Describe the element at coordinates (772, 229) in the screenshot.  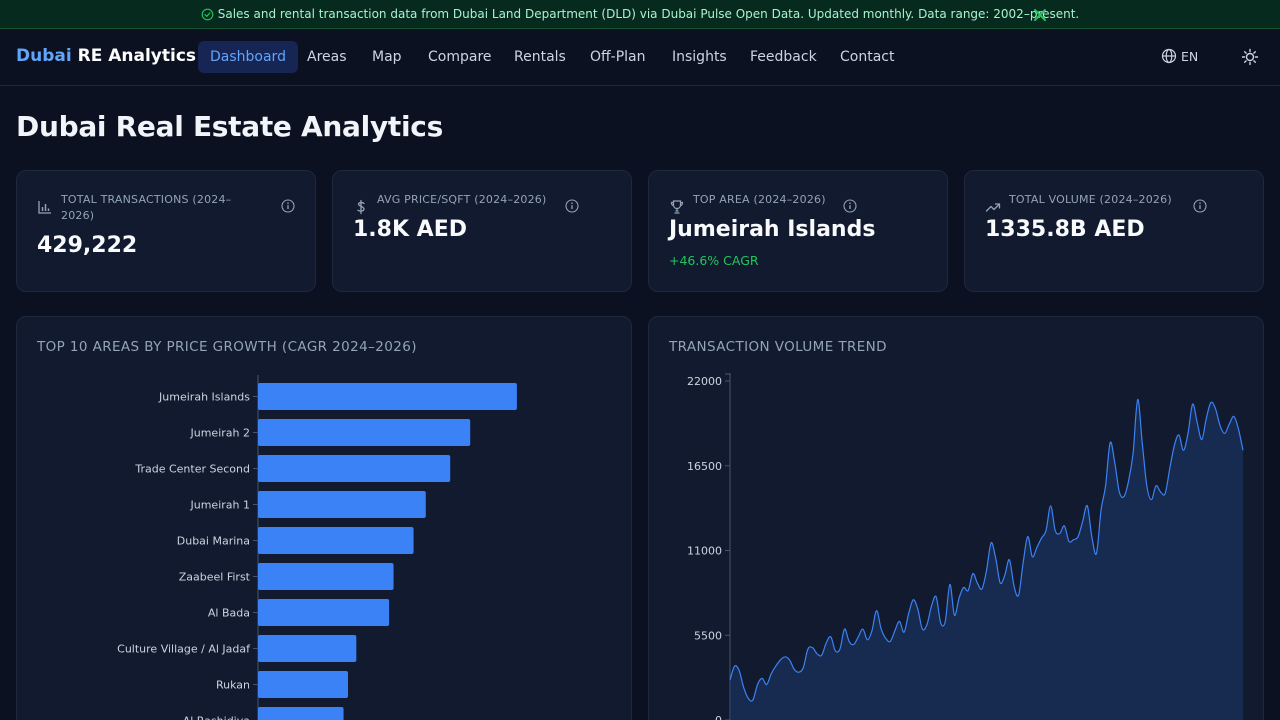
I see `kpi-value: Jumeirah Islands` at that location.